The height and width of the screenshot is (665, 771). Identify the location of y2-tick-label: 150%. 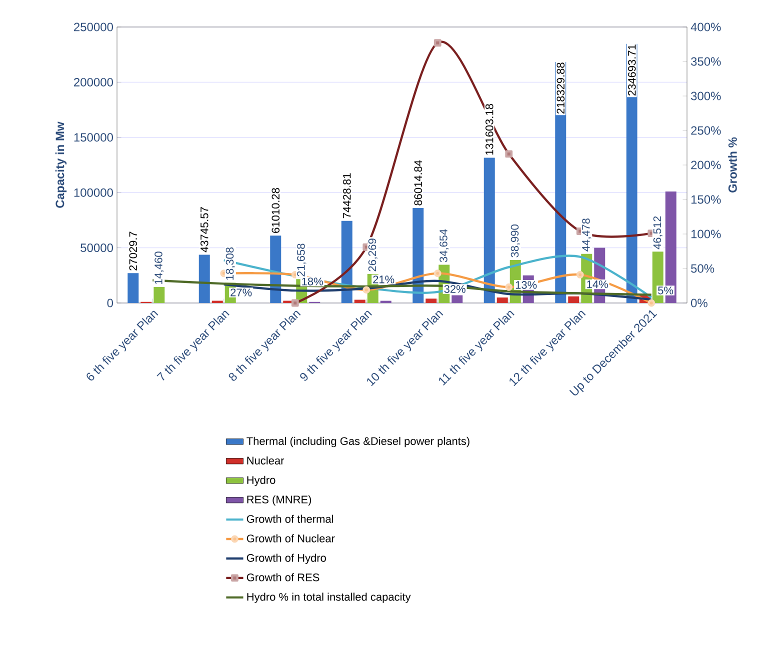
(706, 199).